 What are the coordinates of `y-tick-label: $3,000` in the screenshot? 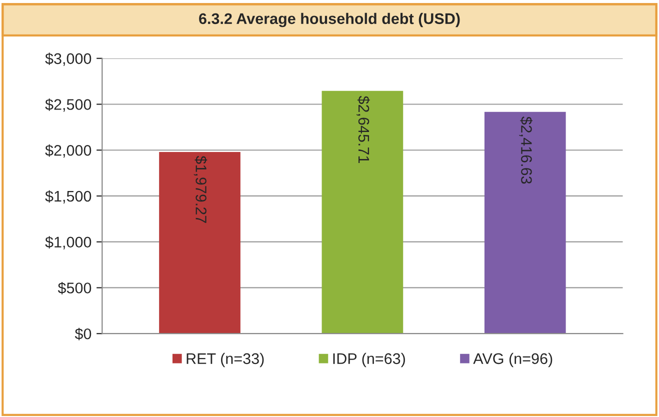 It's located at (68, 59).